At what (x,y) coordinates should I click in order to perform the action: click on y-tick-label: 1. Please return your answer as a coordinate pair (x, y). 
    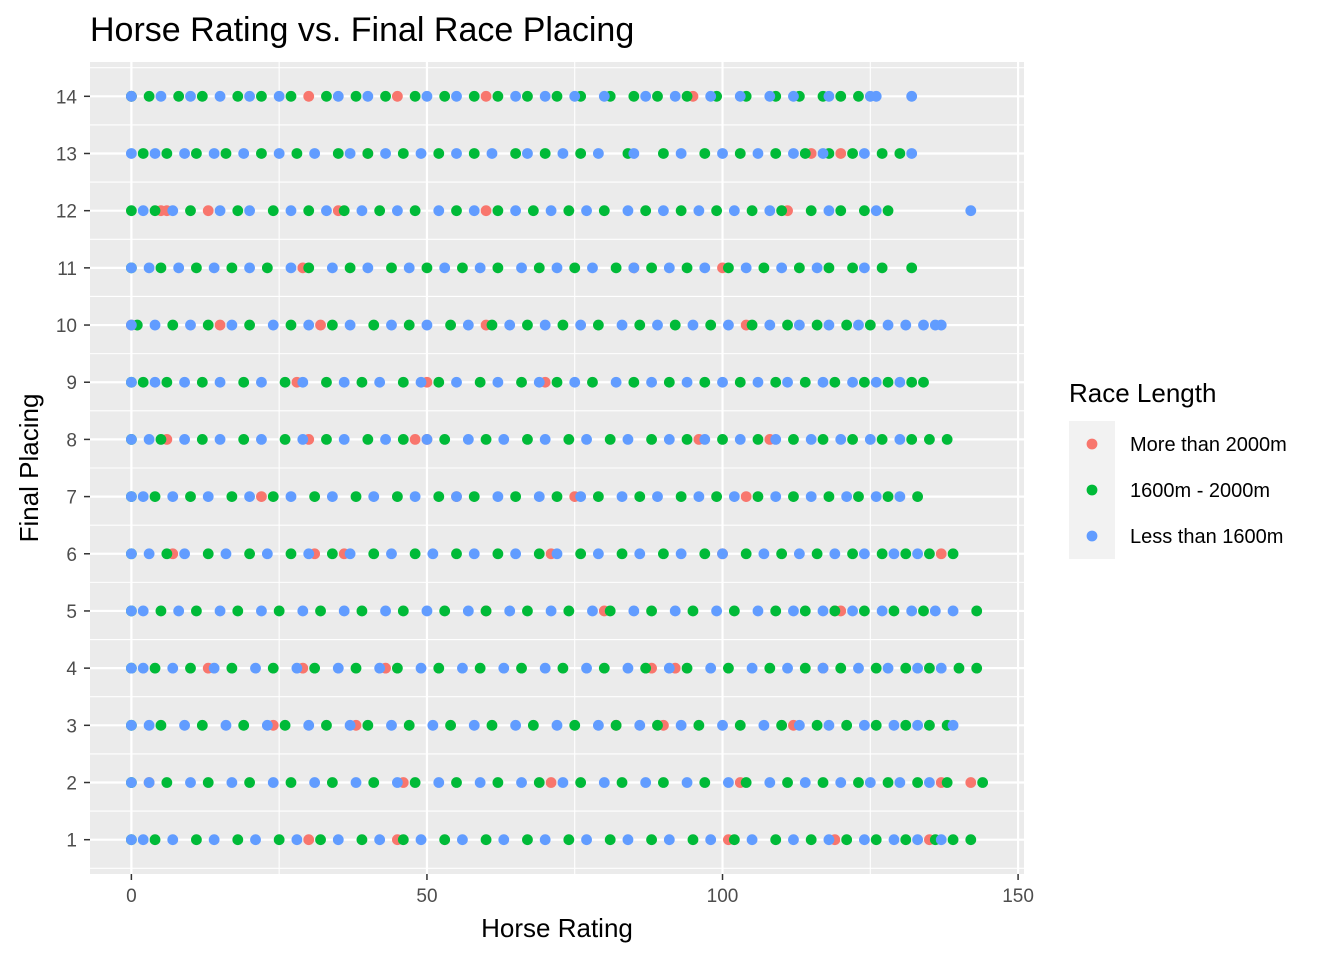
    Looking at the image, I should click on (71, 841).